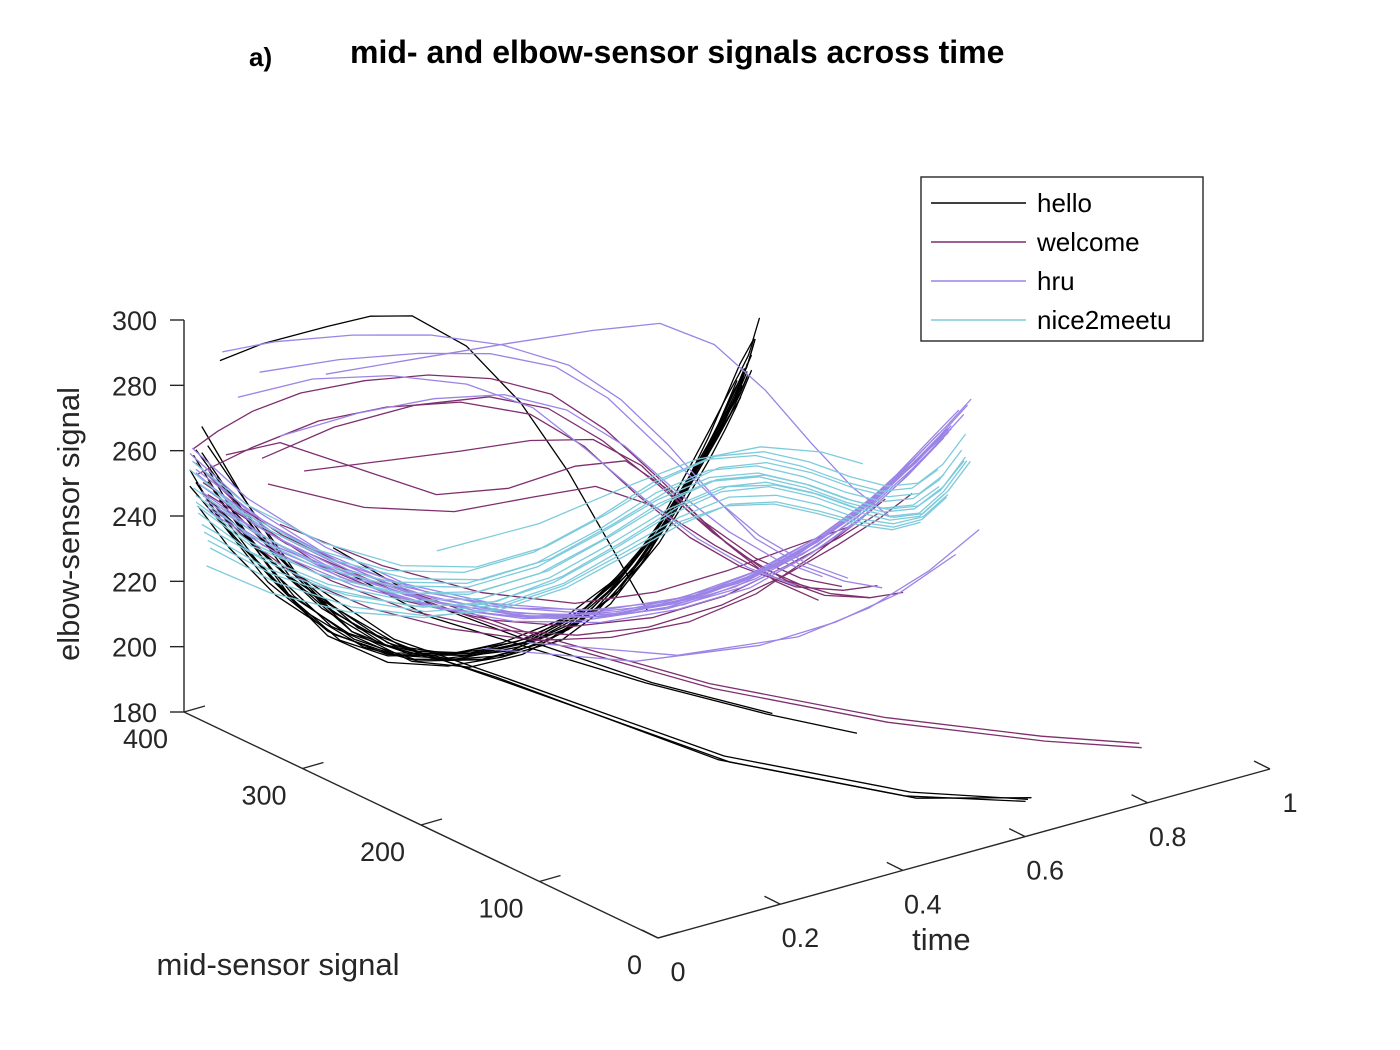 This screenshot has width=1400, height=1050. I want to click on time-tick-label: 0.2, so click(801, 938).